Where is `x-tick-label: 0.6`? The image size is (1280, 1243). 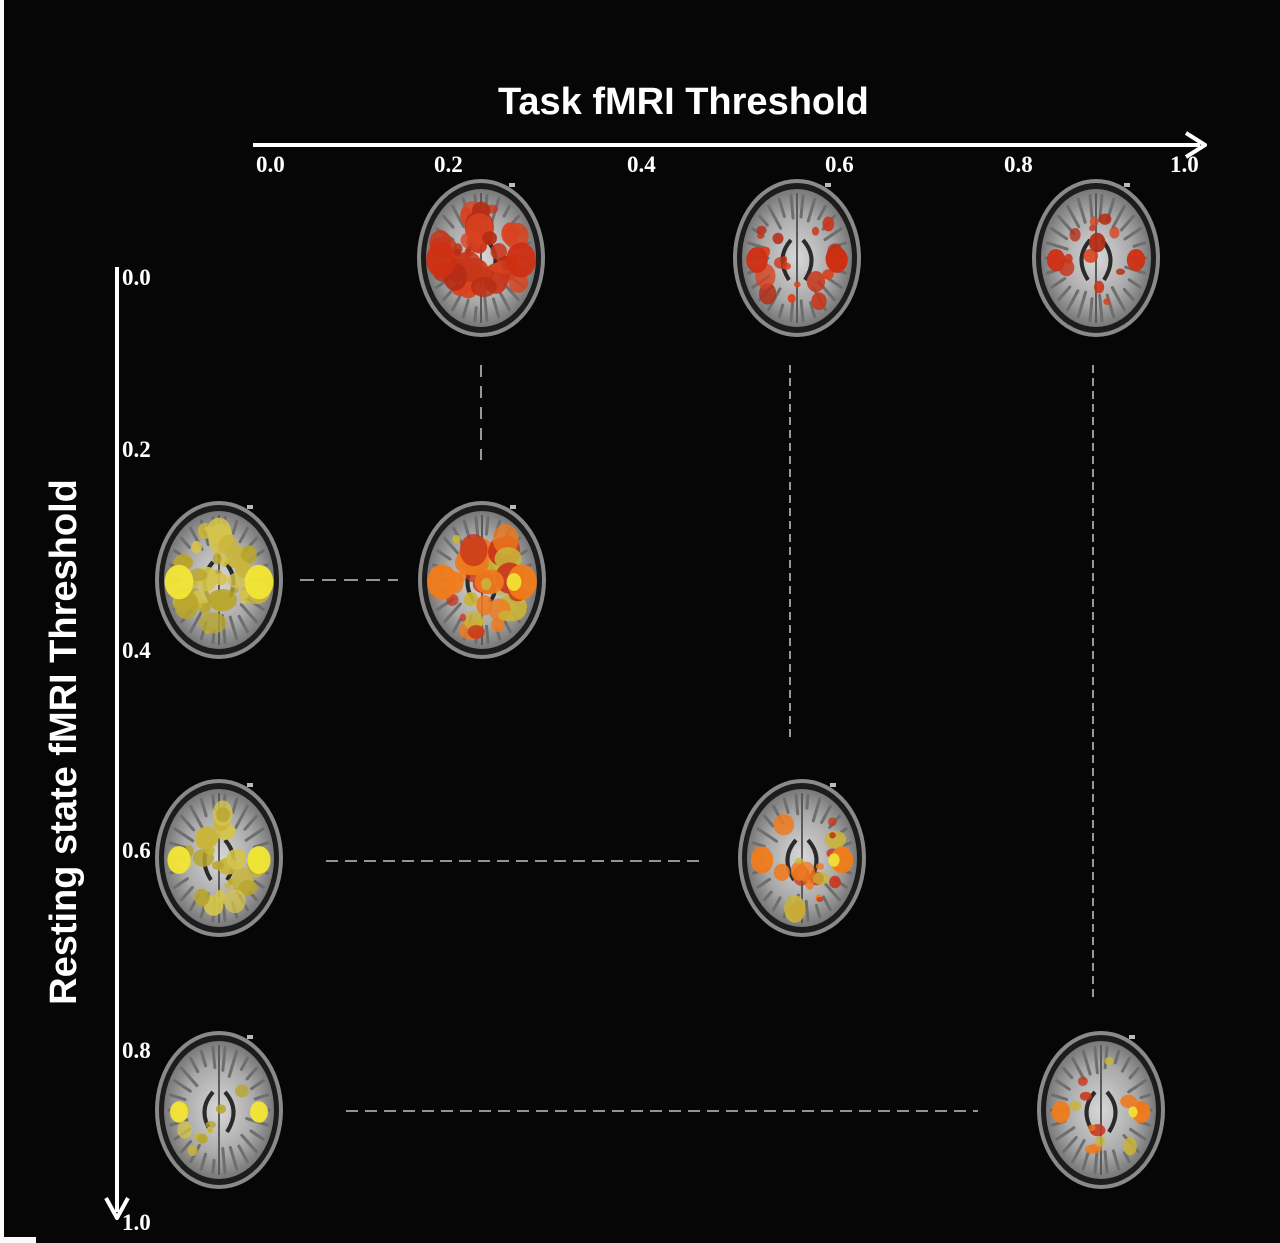
x-tick-label: 0.6 is located at coordinates (839, 164).